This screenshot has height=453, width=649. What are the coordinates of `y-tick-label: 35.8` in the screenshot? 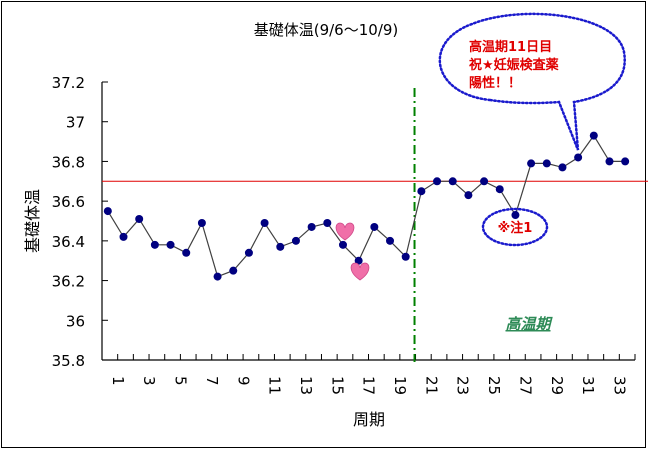 It's located at (68, 361).